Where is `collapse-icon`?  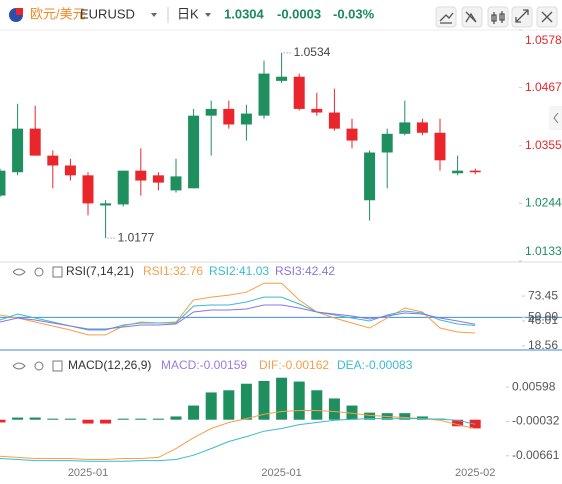 collapse-icon is located at coordinates (556, 118).